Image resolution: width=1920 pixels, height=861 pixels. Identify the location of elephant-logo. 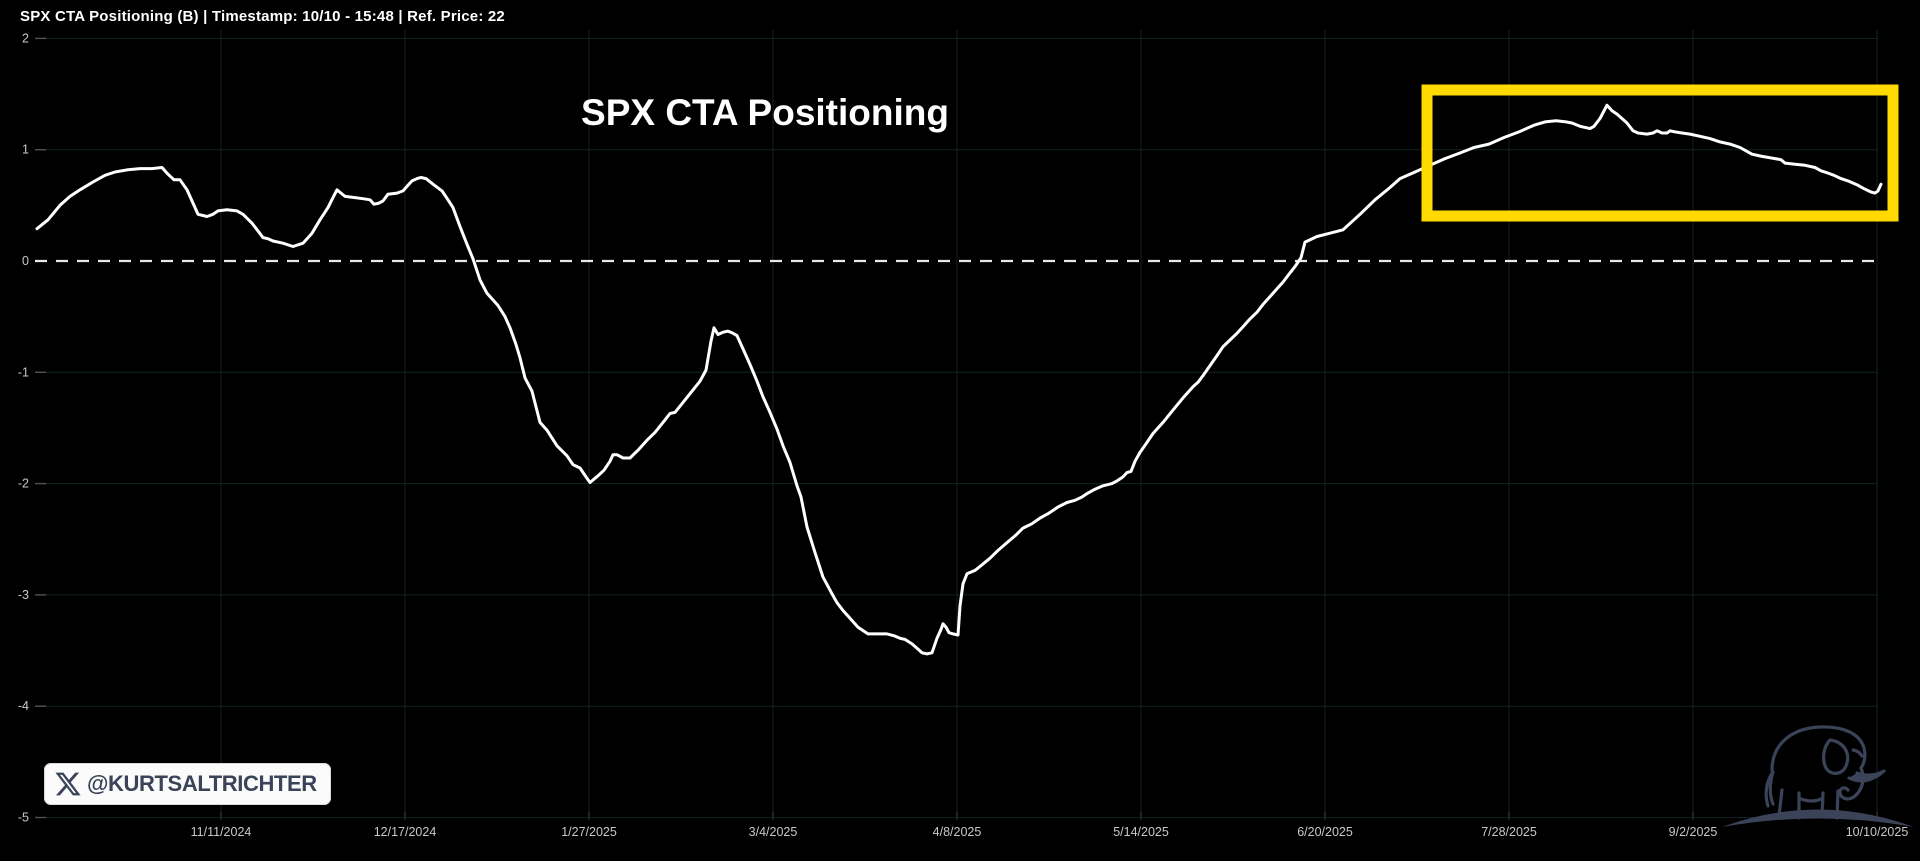
(1818, 776).